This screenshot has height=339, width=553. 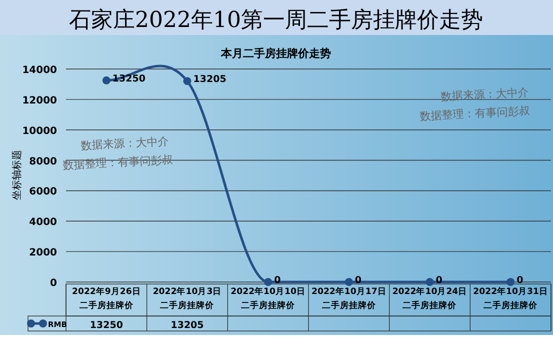 I want to click on x-tick-label: 2022年9月26日二手房挂牌价, so click(x=106, y=299).